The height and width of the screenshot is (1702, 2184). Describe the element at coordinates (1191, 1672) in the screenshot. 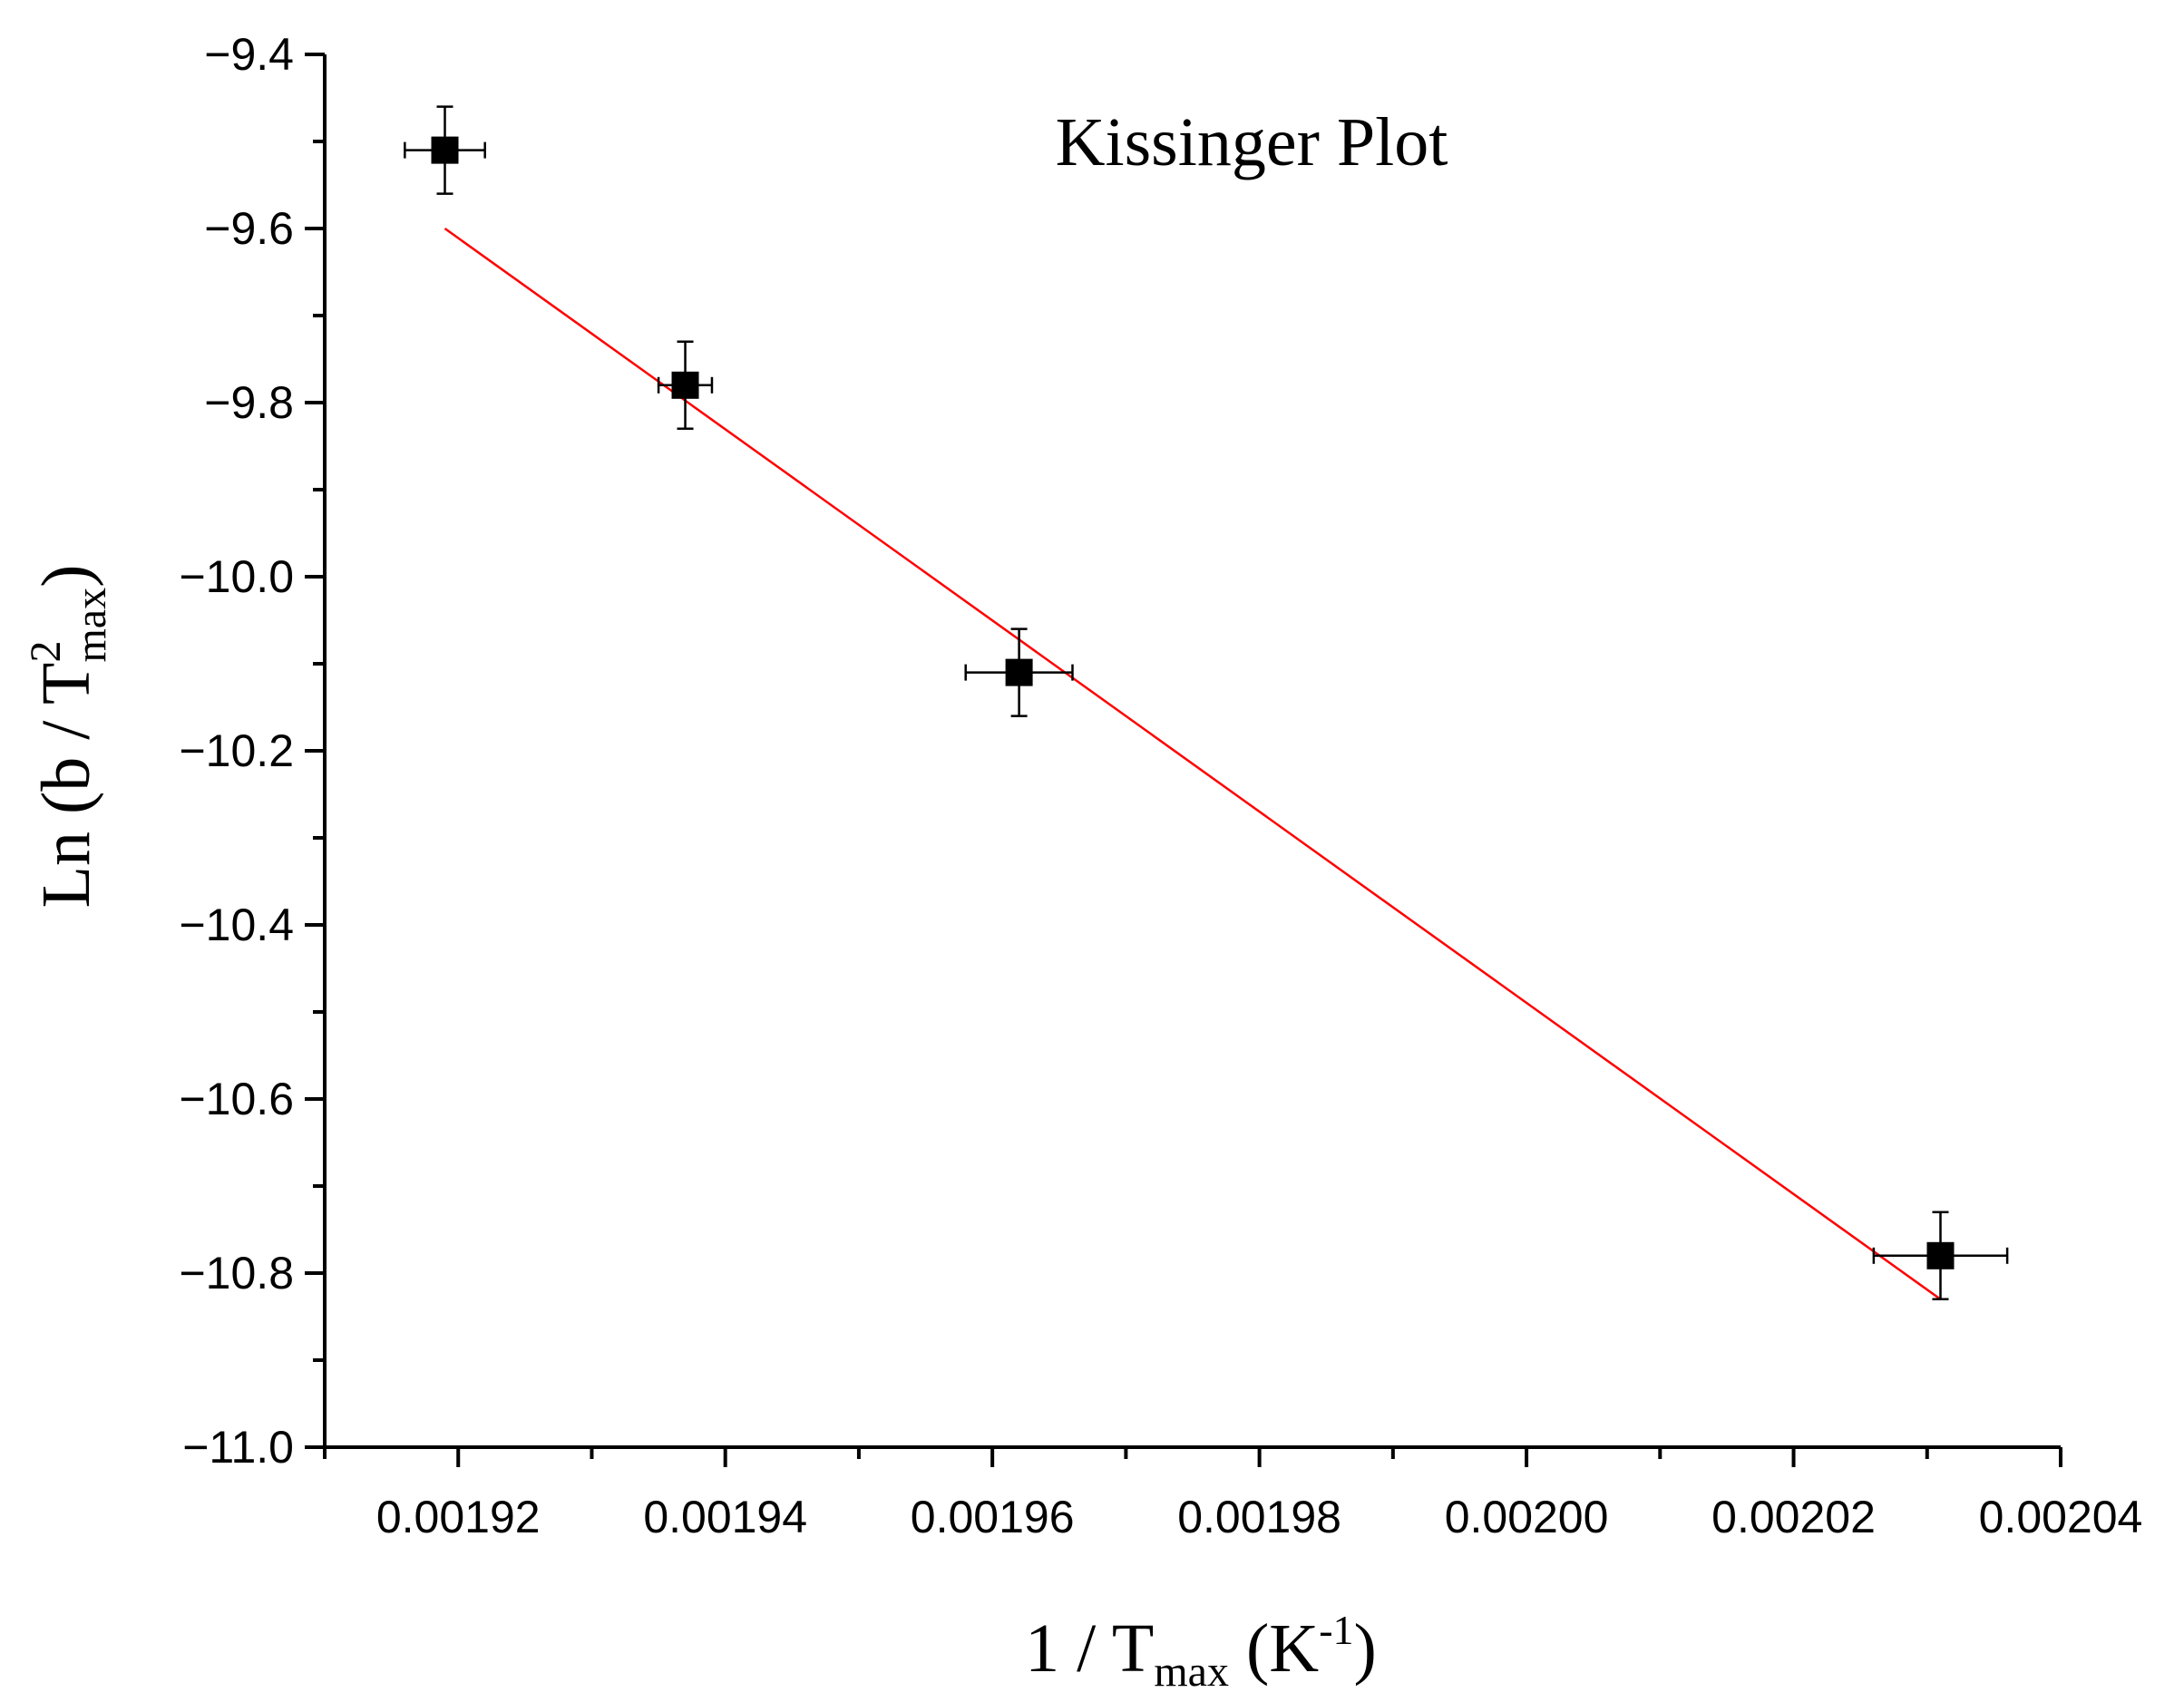

I see `x-label-subscript: max` at that location.